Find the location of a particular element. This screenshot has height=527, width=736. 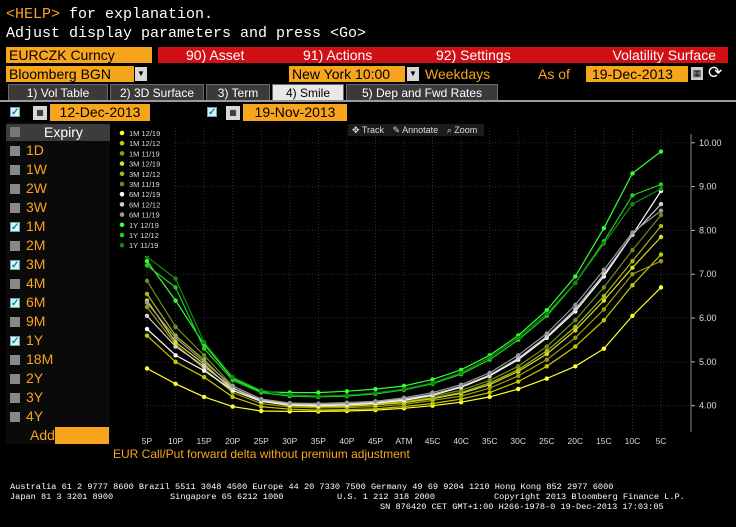

time-field: New York 10:00 is located at coordinates (347, 74).